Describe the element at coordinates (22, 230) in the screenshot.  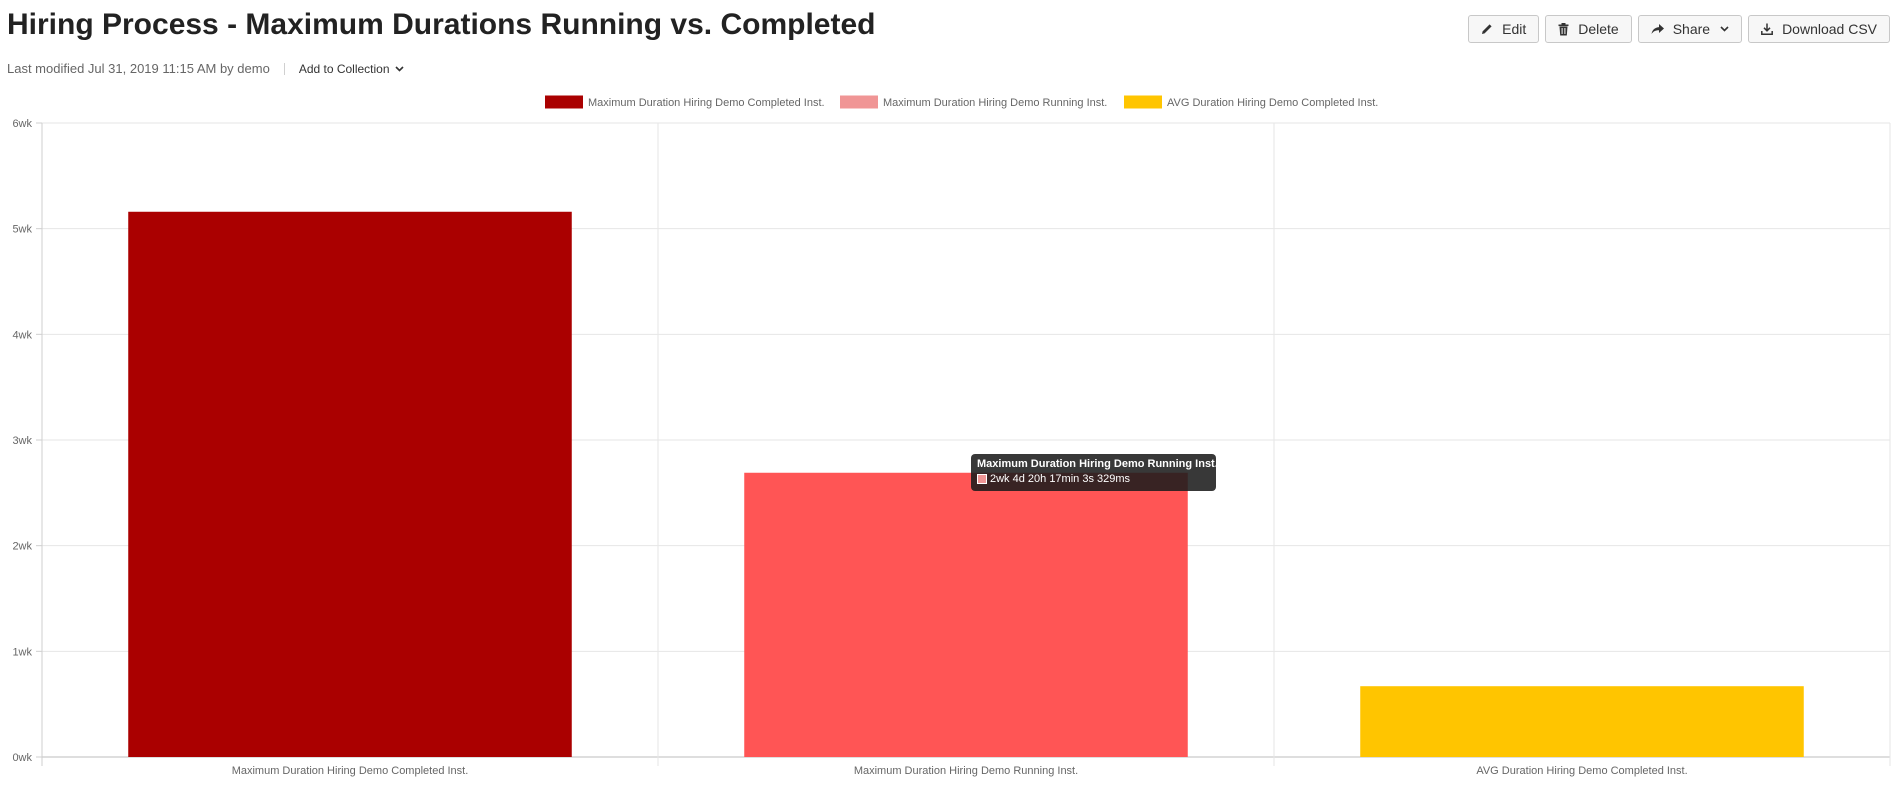
I see `y-tick-label: 5wk` at that location.